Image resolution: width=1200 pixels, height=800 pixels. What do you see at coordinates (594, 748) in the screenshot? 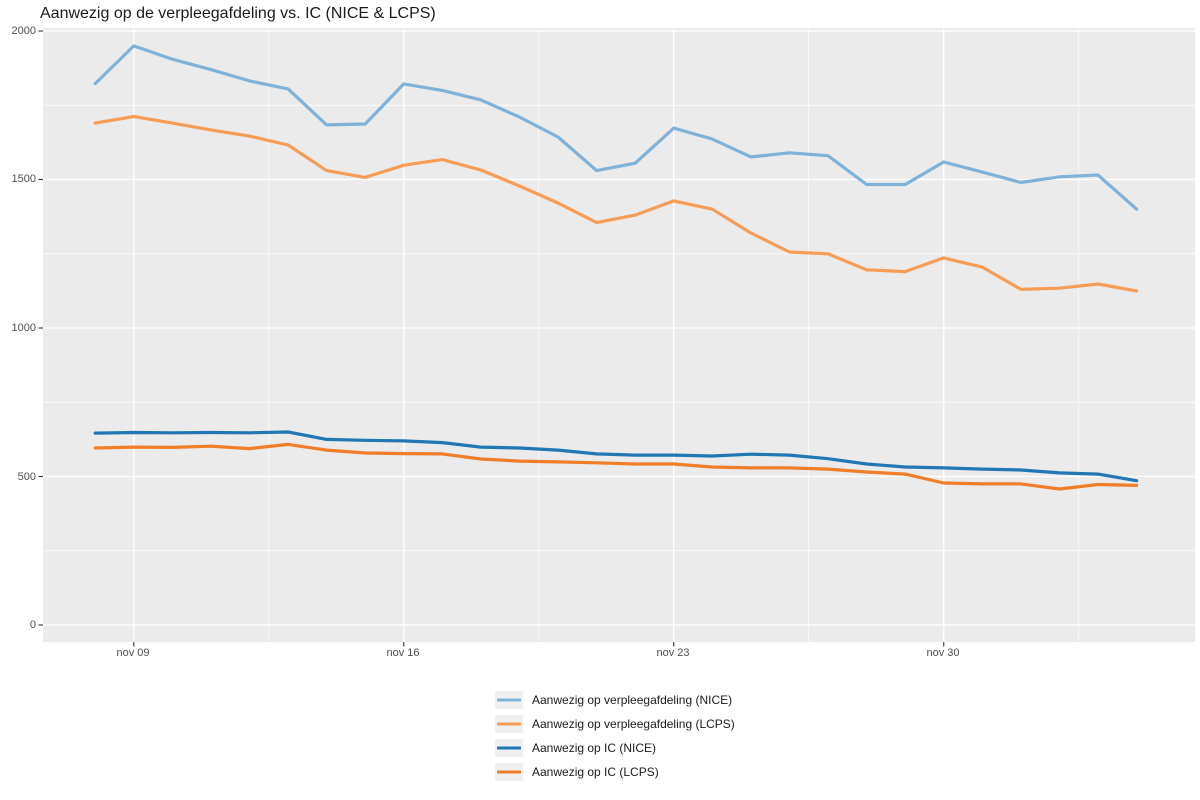
I see `legend-item-label: Aanwezig op IC (NICE)` at bounding box center [594, 748].